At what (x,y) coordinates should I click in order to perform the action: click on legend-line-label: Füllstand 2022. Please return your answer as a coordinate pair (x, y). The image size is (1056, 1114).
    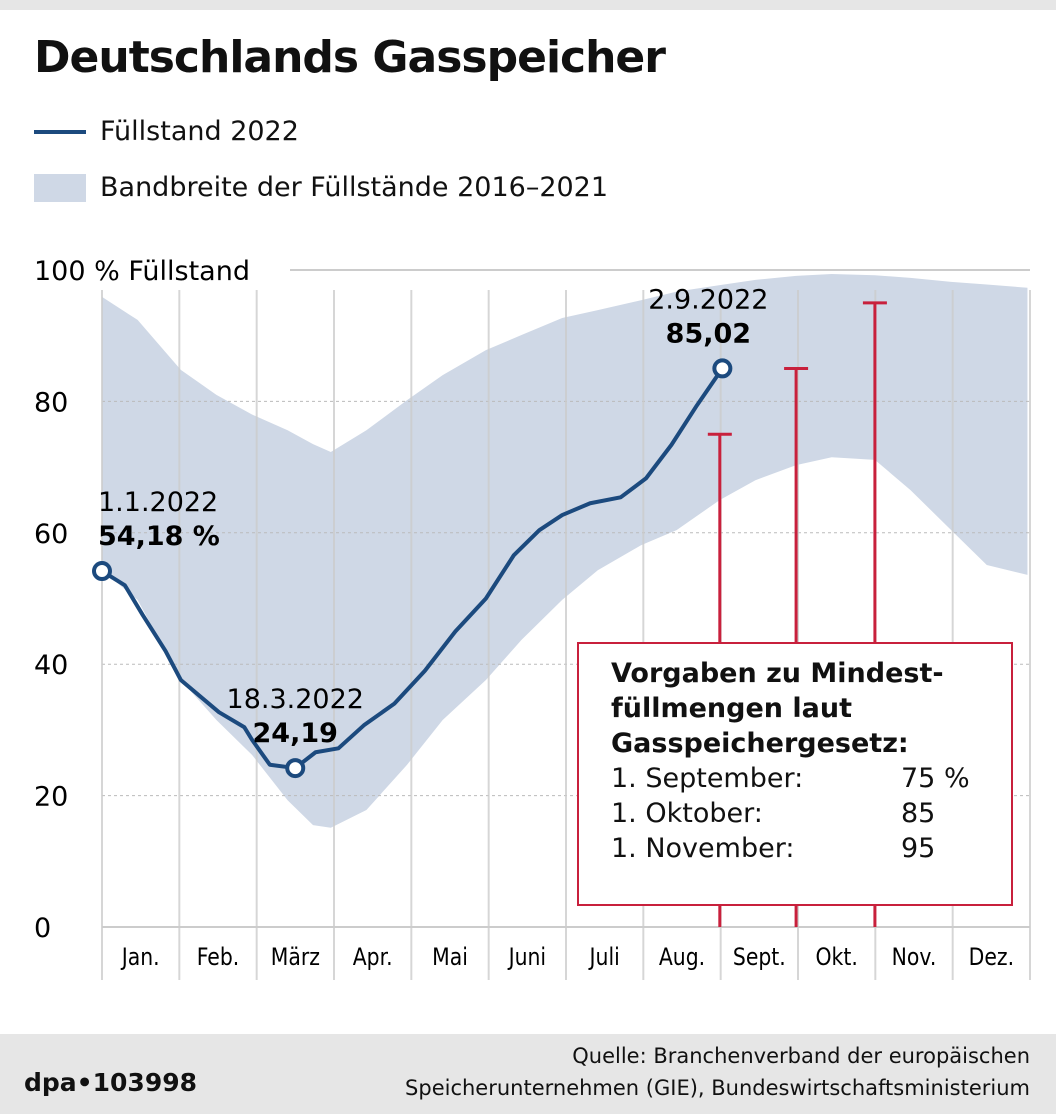
    Looking at the image, I should click on (199, 131).